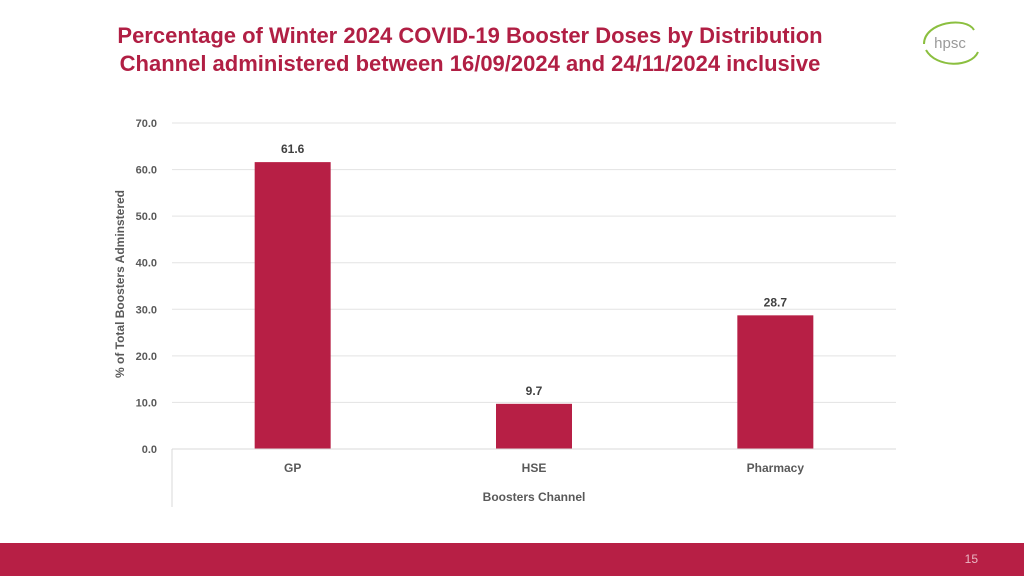 The width and height of the screenshot is (1024, 576). What do you see at coordinates (949, 33) in the screenshot?
I see `logo-swoosh-icon` at bounding box center [949, 33].